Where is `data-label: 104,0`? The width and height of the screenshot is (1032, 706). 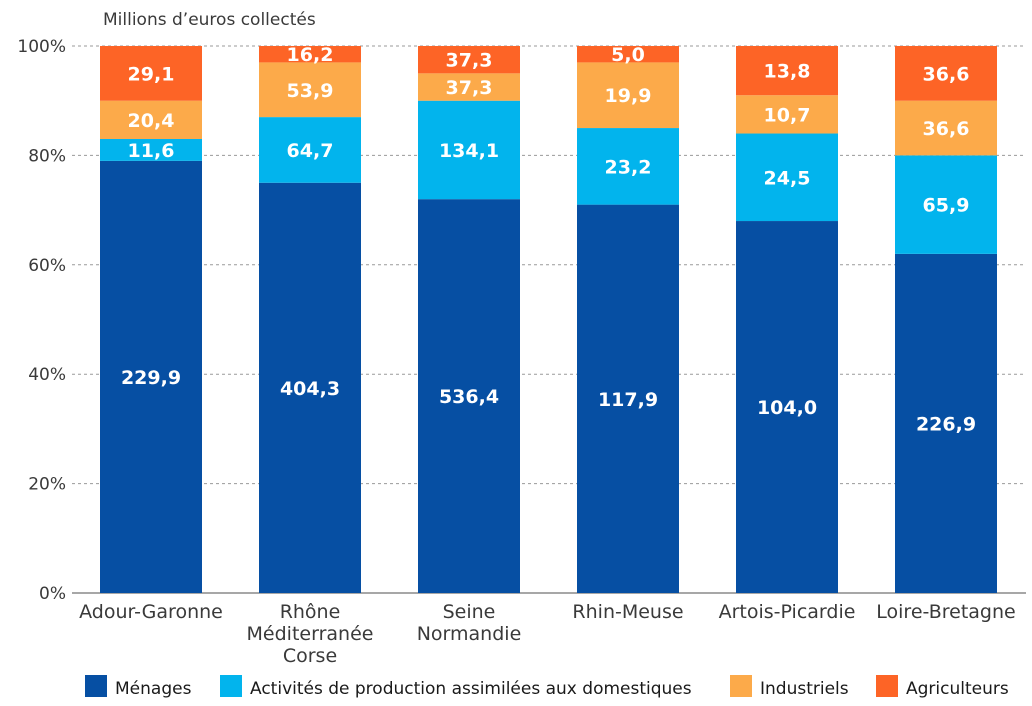 data-label: 104,0 is located at coordinates (787, 408).